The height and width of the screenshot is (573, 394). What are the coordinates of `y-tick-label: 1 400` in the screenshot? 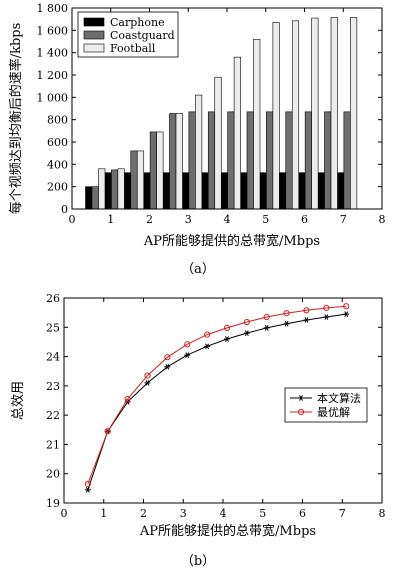 It's located at (53, 53).